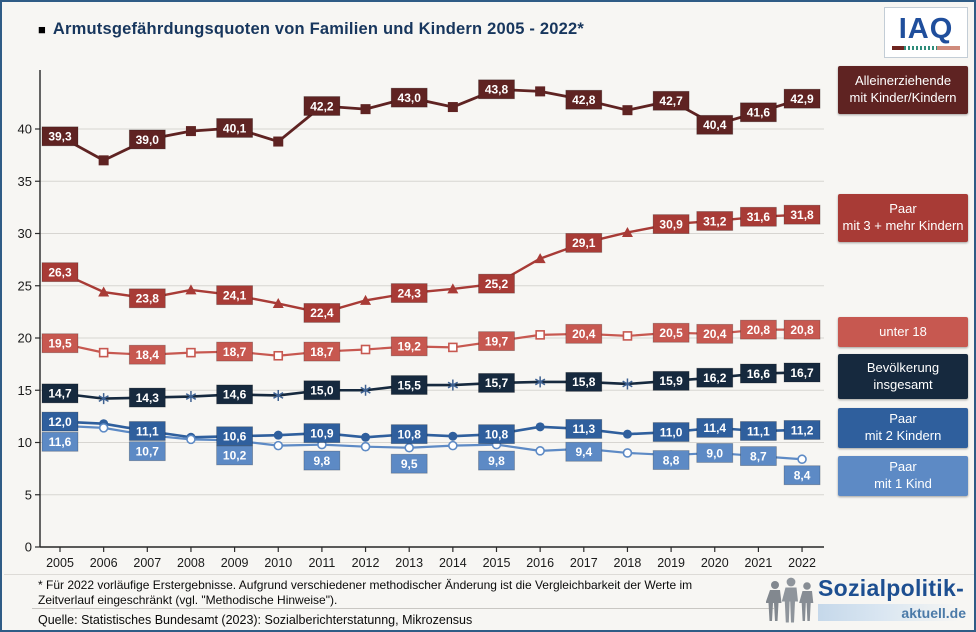 This screenshot has height=632, width=976. Describe the element at coordinates (410, 293) in the screenshot. I see `data-label: 24,3` at that location.